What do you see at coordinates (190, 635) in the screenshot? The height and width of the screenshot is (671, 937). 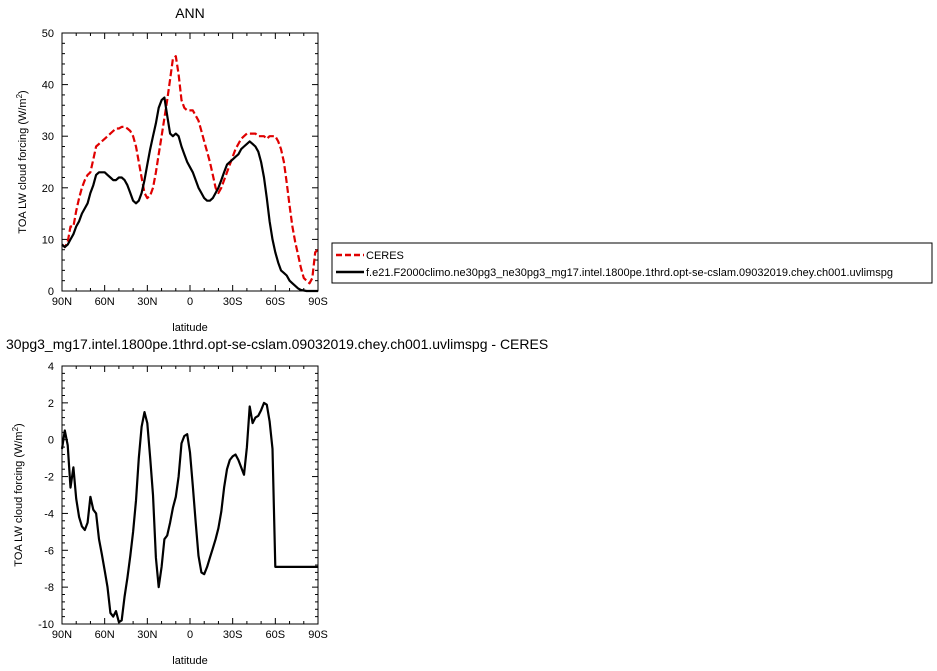 I see `bottom-x-tick-label: 0` at bounding box center [190, 635].